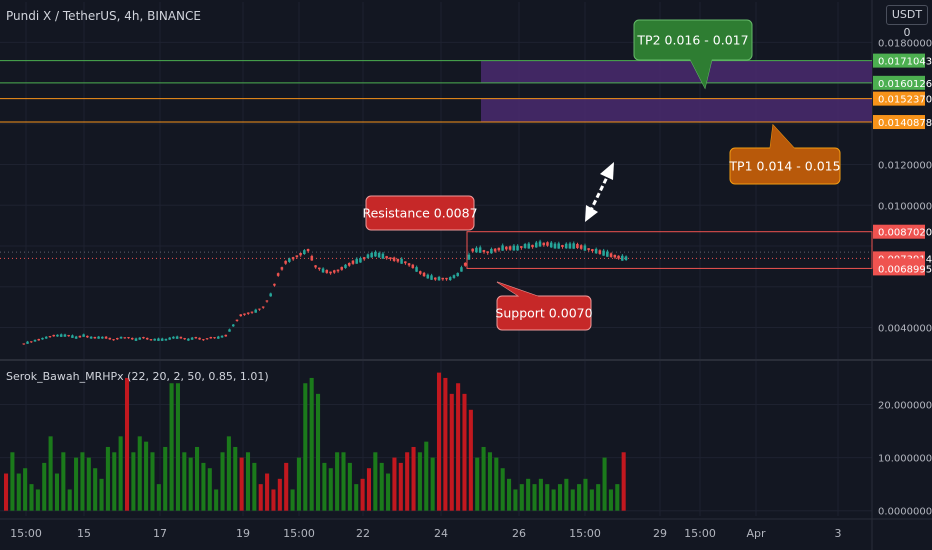 This screenshot has height=550, width=932. I want to click on resistance-callout-text: Resistance 0.0087, so click(419, 213).